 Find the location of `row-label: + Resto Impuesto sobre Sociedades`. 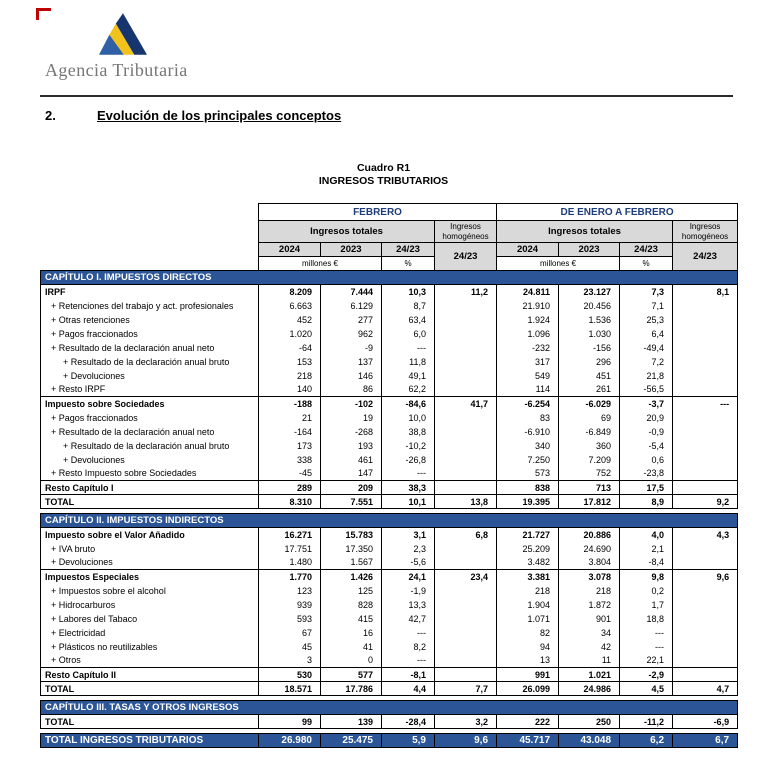

row-label: + Resto Impuesto sobre Sociedades is located at coordinates (149, 473).